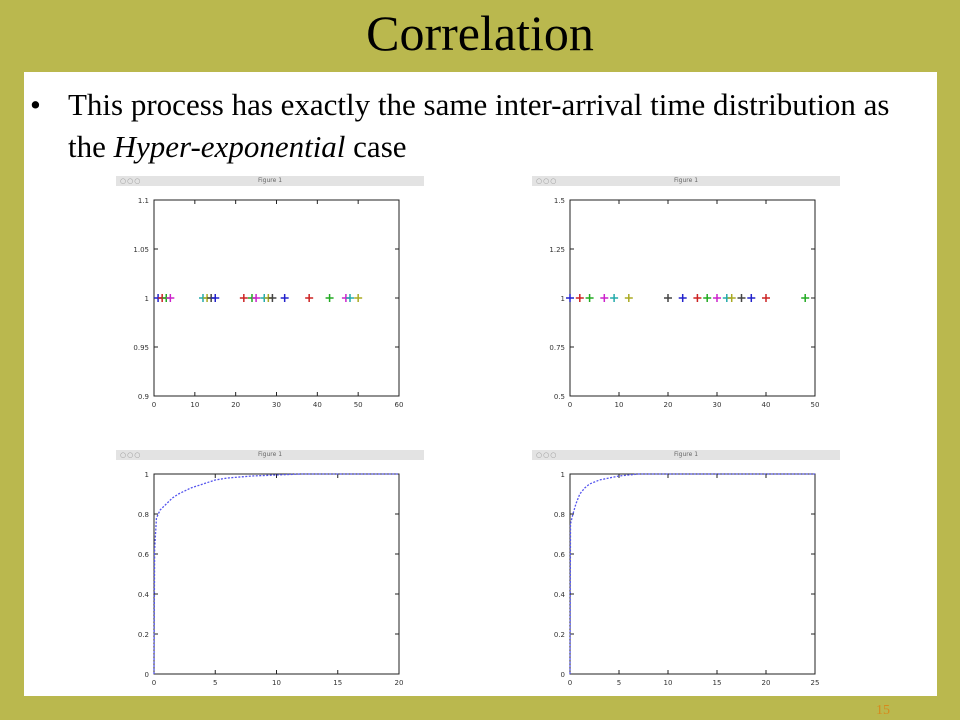 The image size is (960, 720). I want to click on bullet-text-emphasis: Hyper-exponential, so click(229, 146).